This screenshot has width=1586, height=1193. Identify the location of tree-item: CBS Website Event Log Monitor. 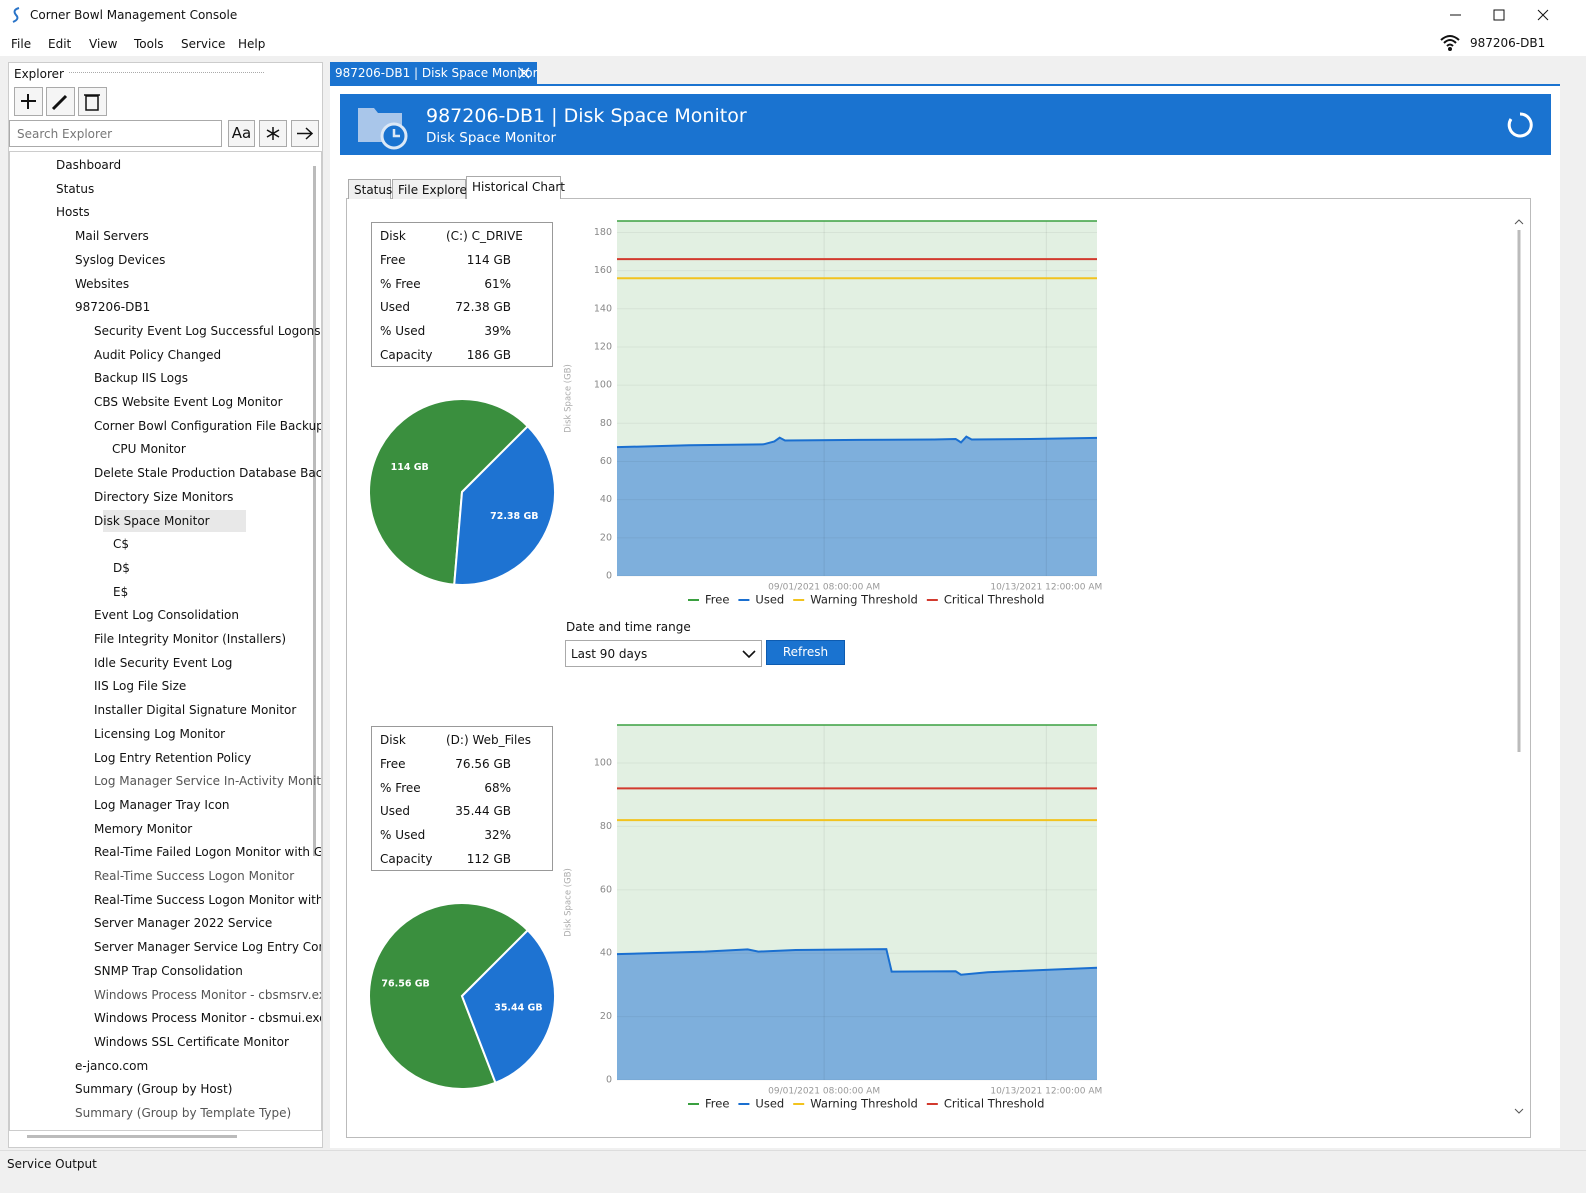
(188, 402).